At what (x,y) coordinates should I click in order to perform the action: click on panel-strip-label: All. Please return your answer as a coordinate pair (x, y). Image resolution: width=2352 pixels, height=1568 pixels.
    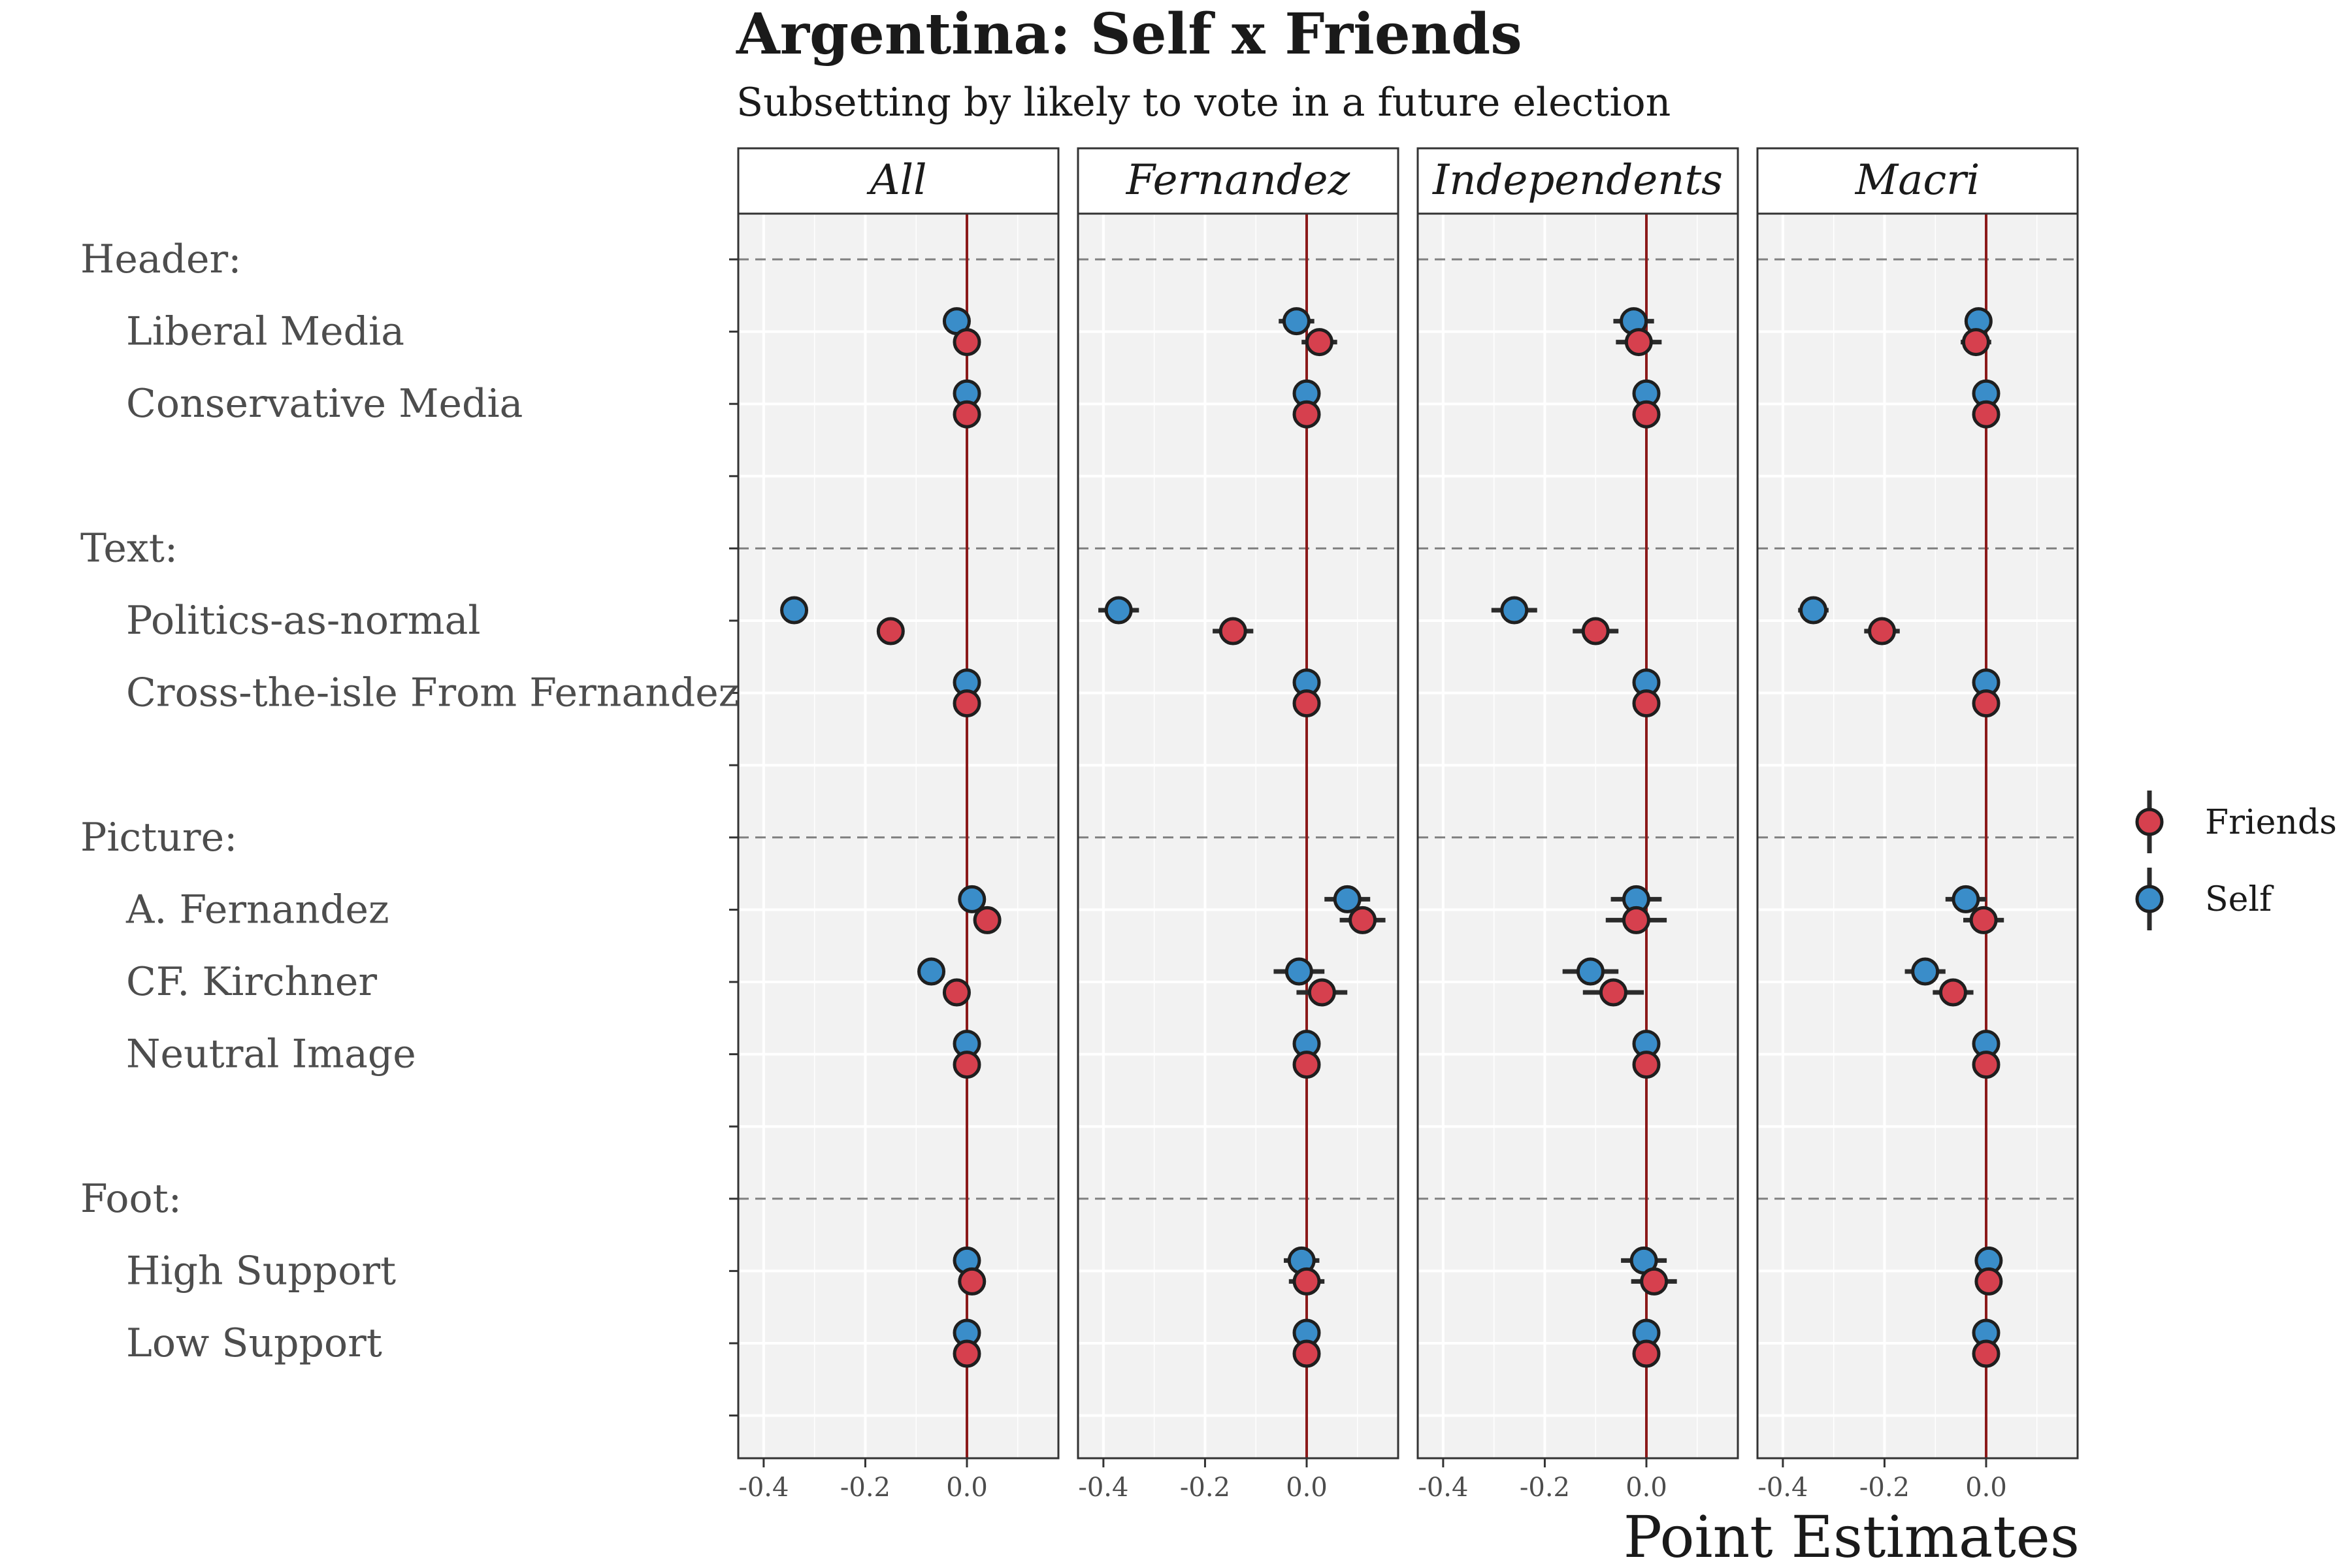
    Looking at the image, I should click on (896, 180).